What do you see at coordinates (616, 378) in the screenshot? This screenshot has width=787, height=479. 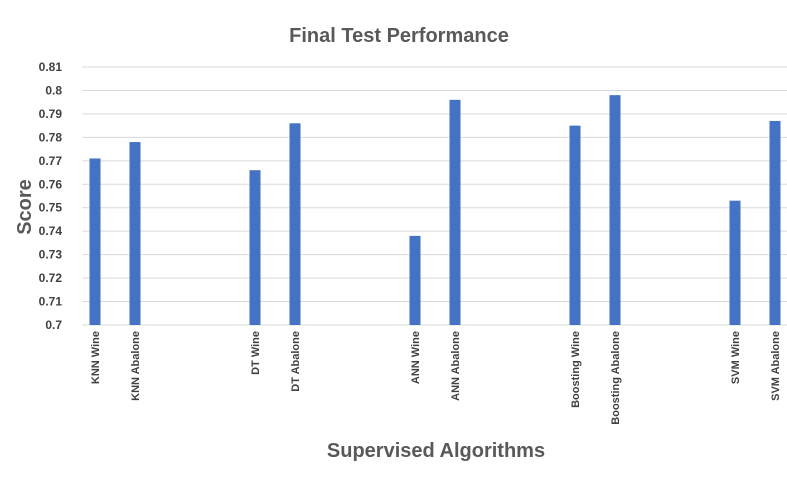 I see `x-category-label: Boosting Abalone` at bounding box center [616, 378].